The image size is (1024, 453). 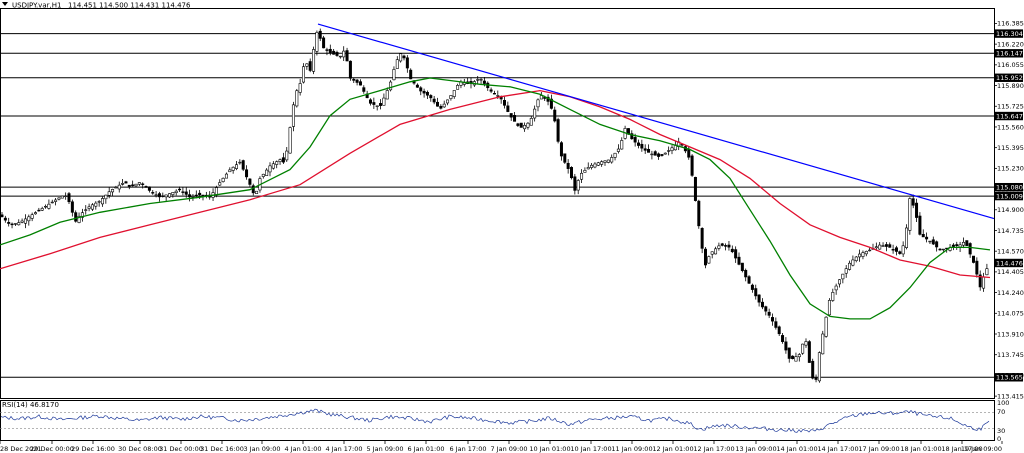 What do you see at coordinates (672, 449) in the screenshot?
I see `x-tick-label: 12 Jan 01:00` at bounding box center [672, 449].